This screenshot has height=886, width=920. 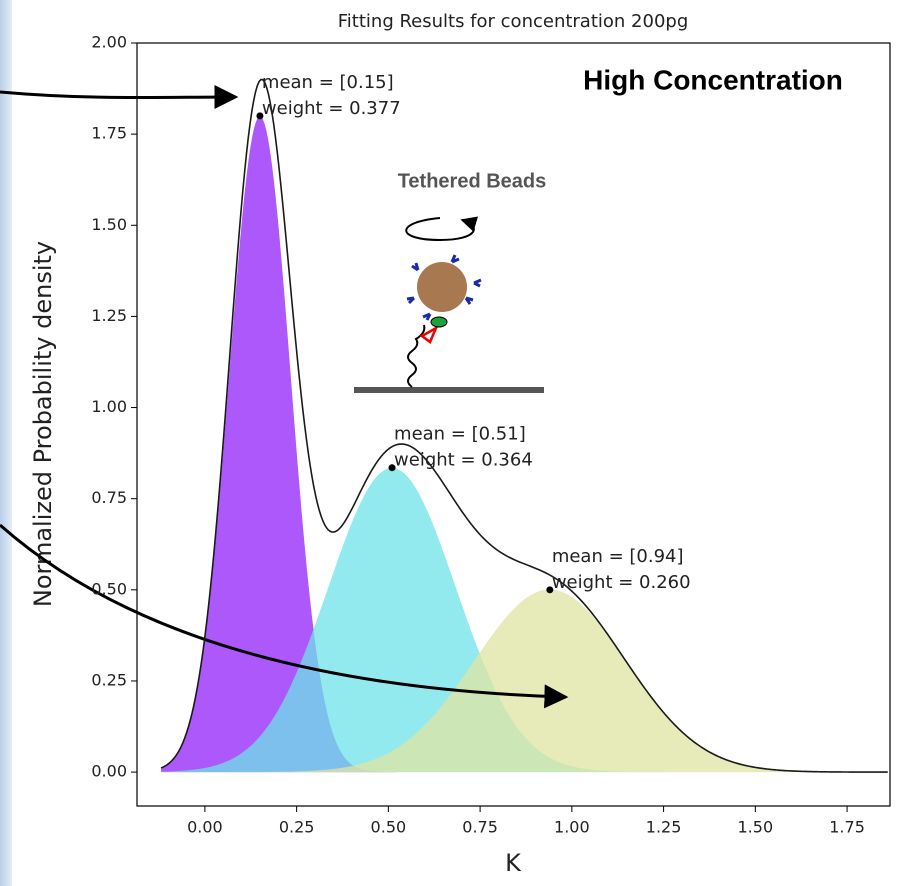 What do you see at coordinates (480, 827) in the screenshot?
I see `x-tick-label: 0.75` at bounding box center [480, 827].